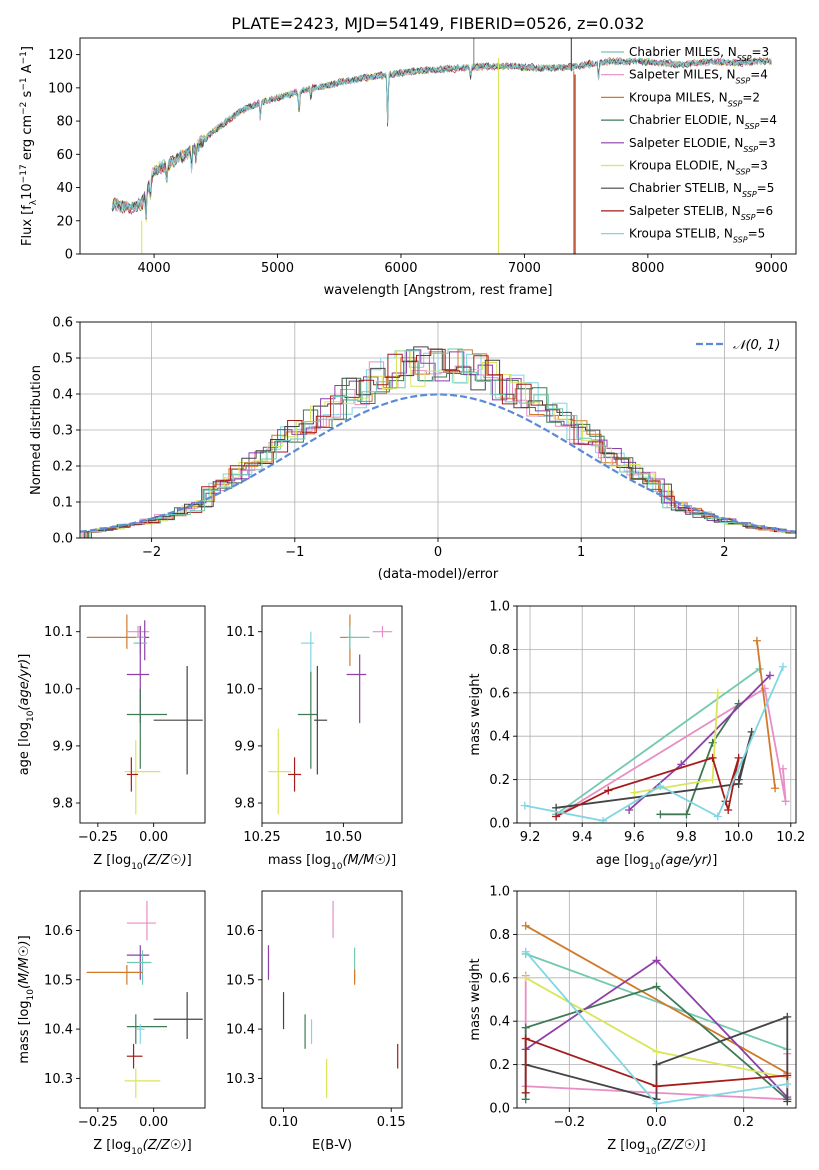 The image size is (819, 1170). What do you see at coordinates (240, 1030) in the screenshot?
I see `y-tick-label: 10.4` at bounding box center [240, 1030].